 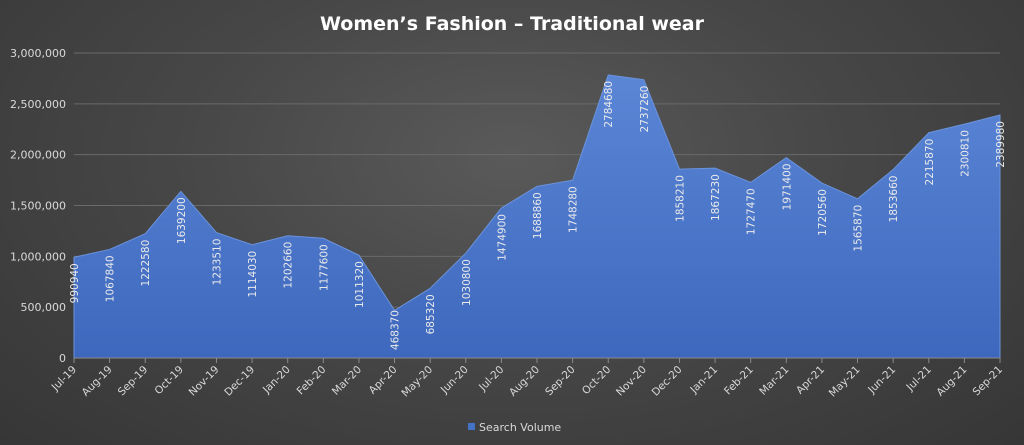 What do you see at coordinates (845, 382) in the screenshot?
I see `x-tick-label: May-21` at bounding box center [845, 382].